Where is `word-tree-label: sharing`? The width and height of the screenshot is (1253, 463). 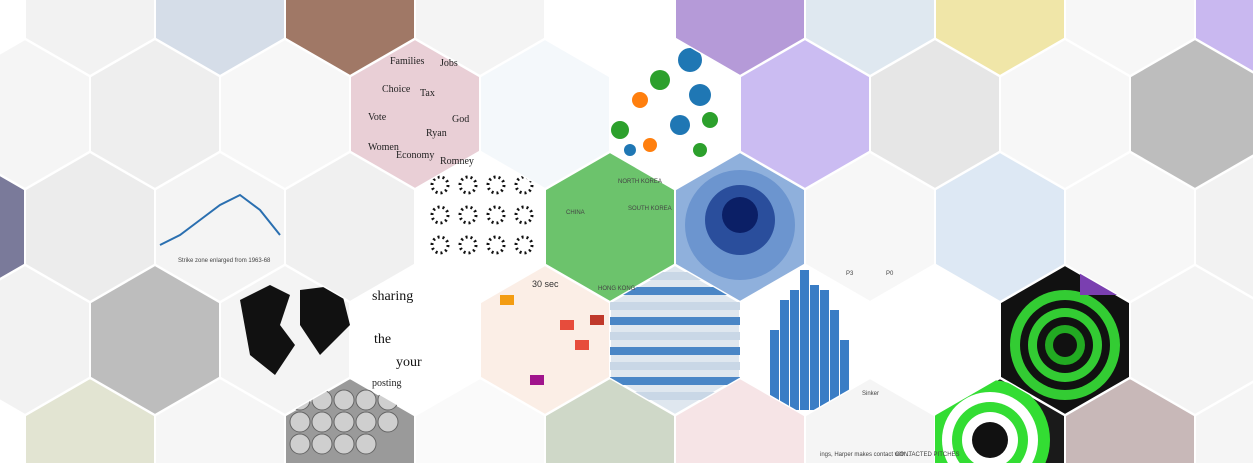 word-tree-label: sharing is located at coordinates (392, 296).